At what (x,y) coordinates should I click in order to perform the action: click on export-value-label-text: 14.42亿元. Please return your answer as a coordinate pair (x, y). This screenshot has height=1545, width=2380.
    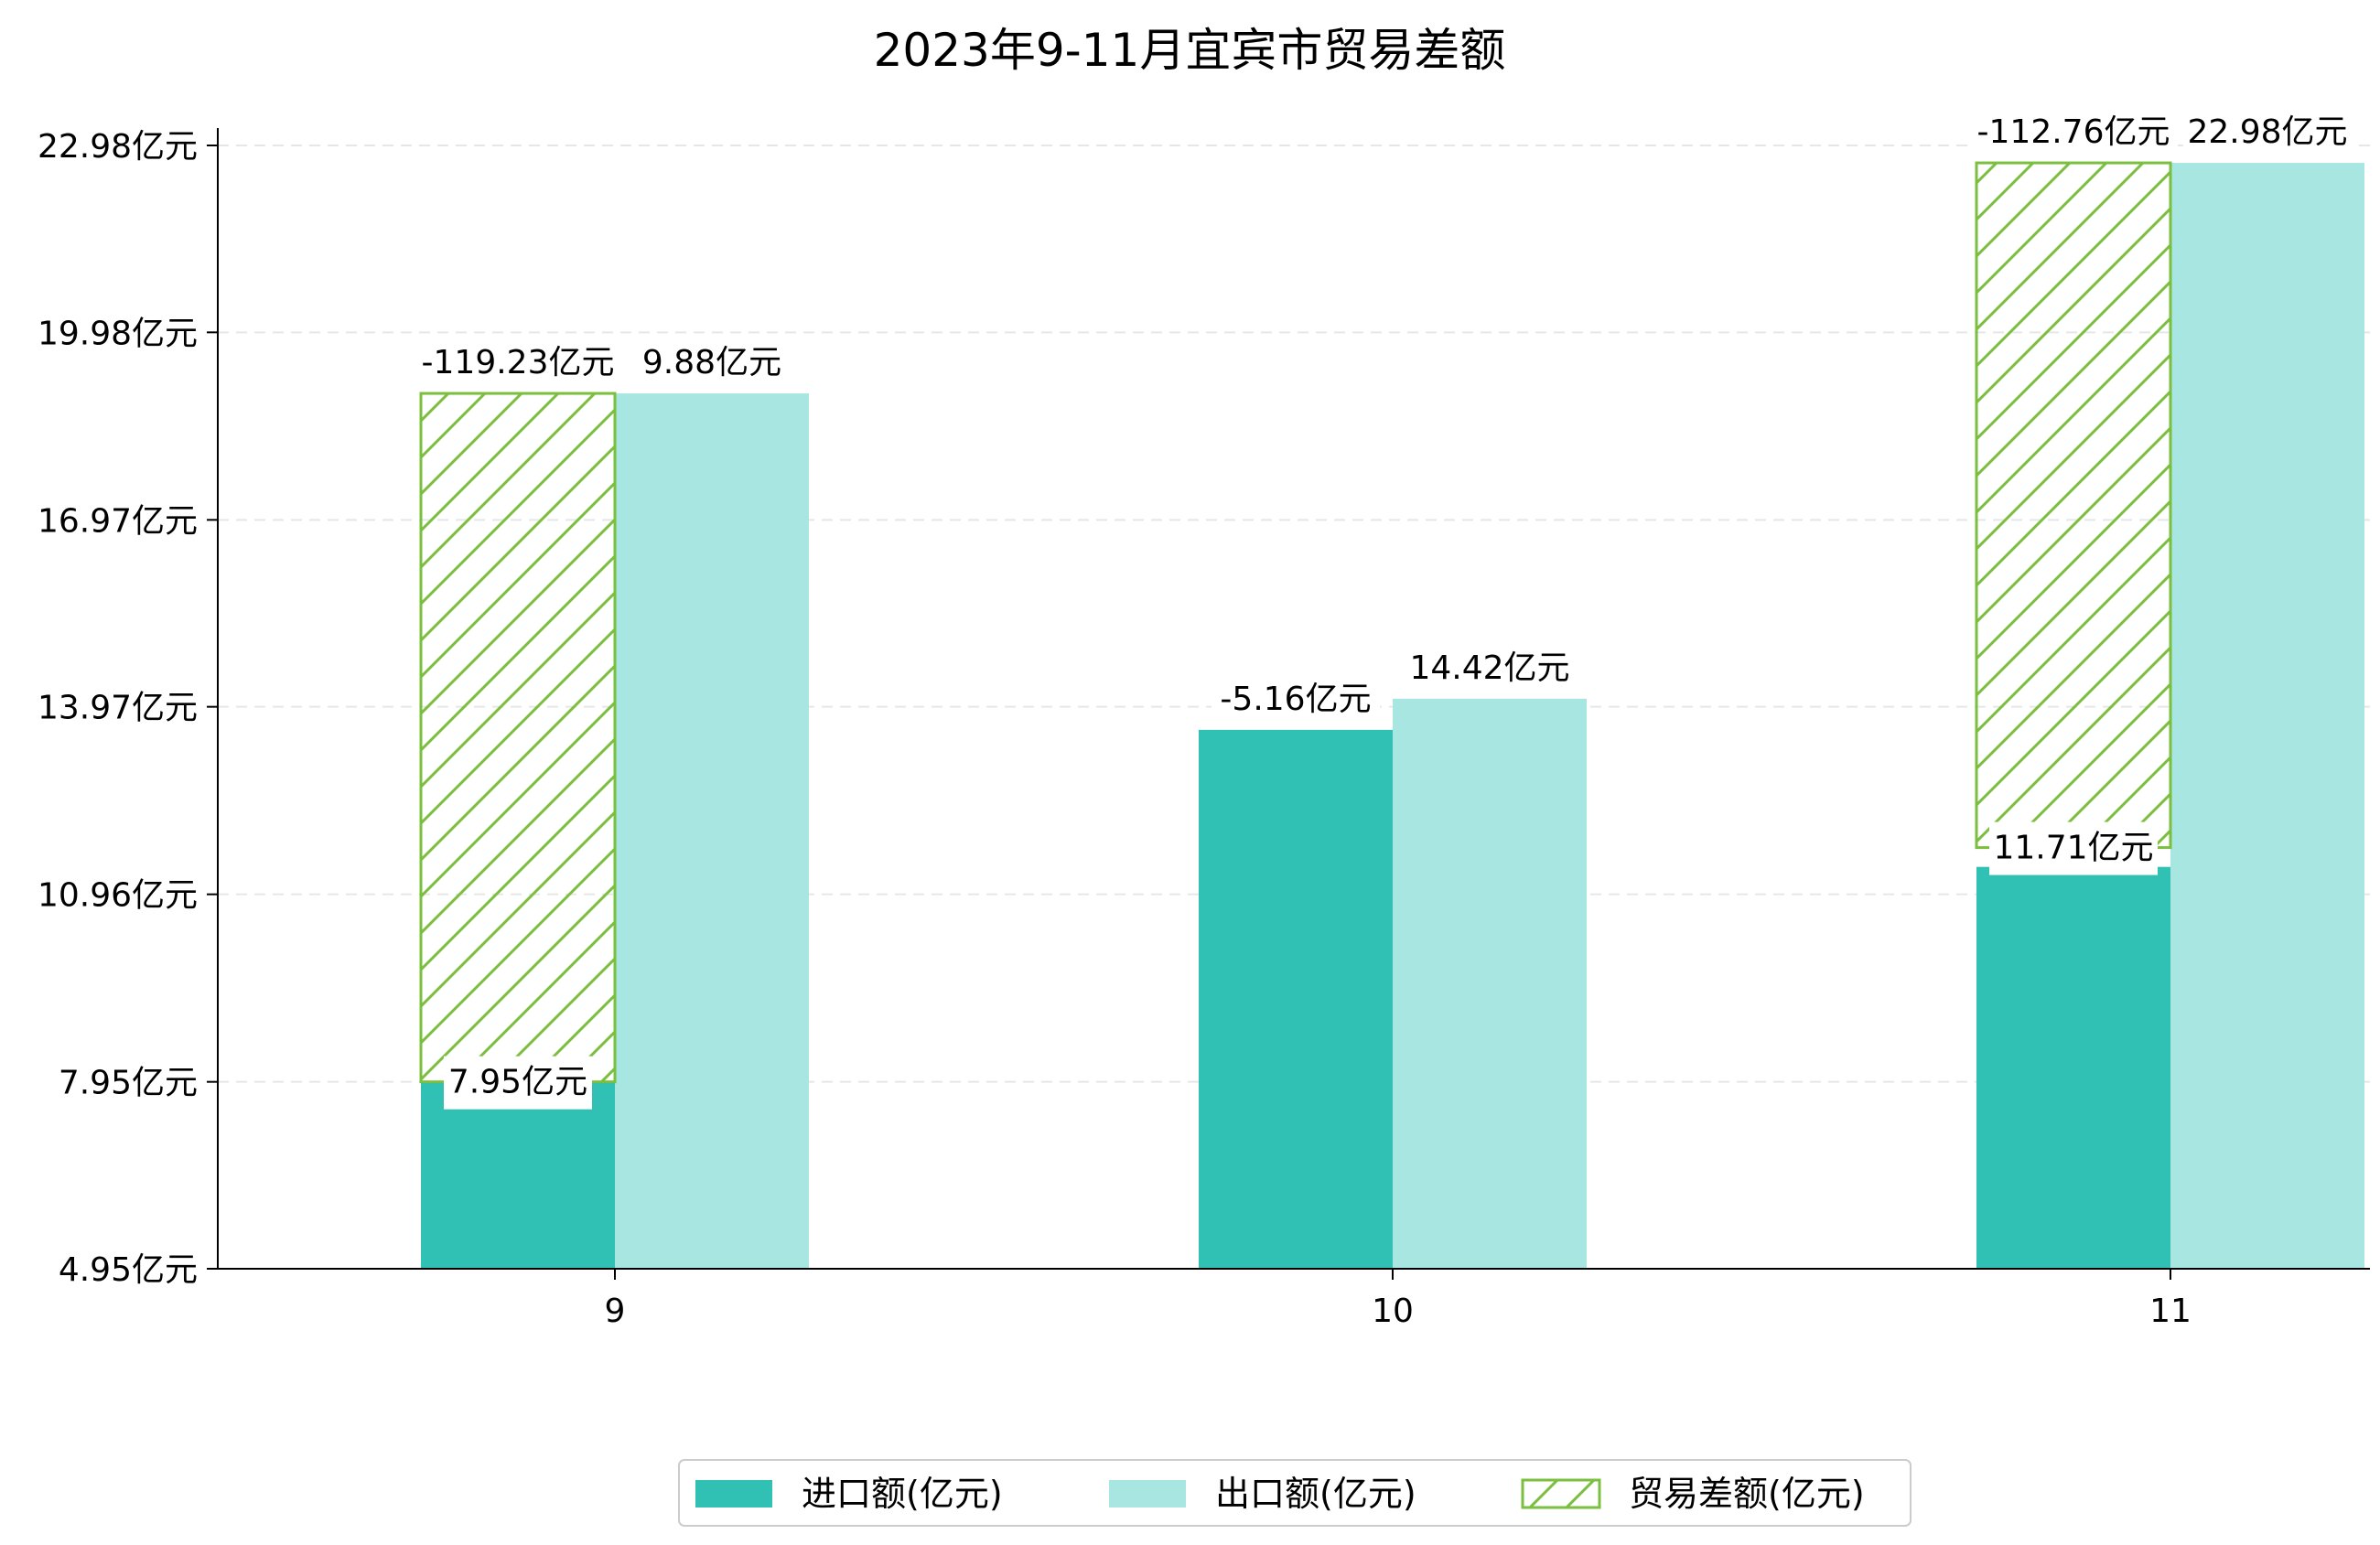
    Looking at the image, I should click on (1489, 668).